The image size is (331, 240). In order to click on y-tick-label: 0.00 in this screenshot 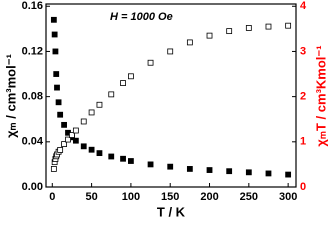, I will do `click(32, 187)`.